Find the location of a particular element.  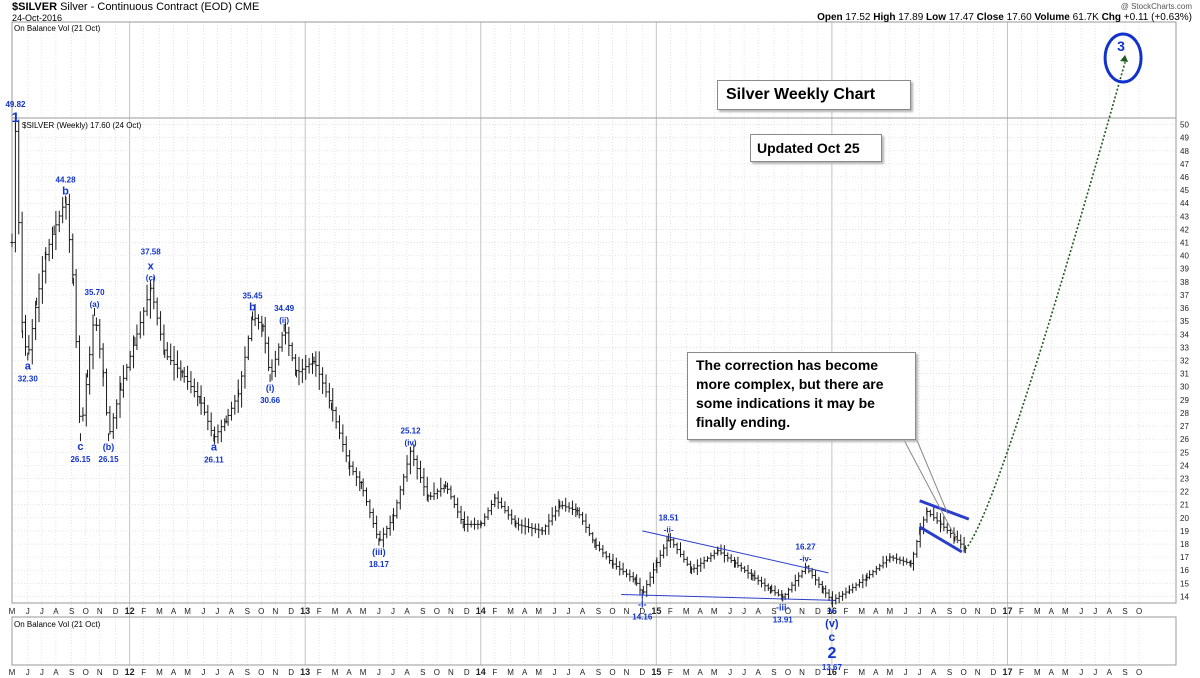

open-label: Open is located at coordinates (830, 17).